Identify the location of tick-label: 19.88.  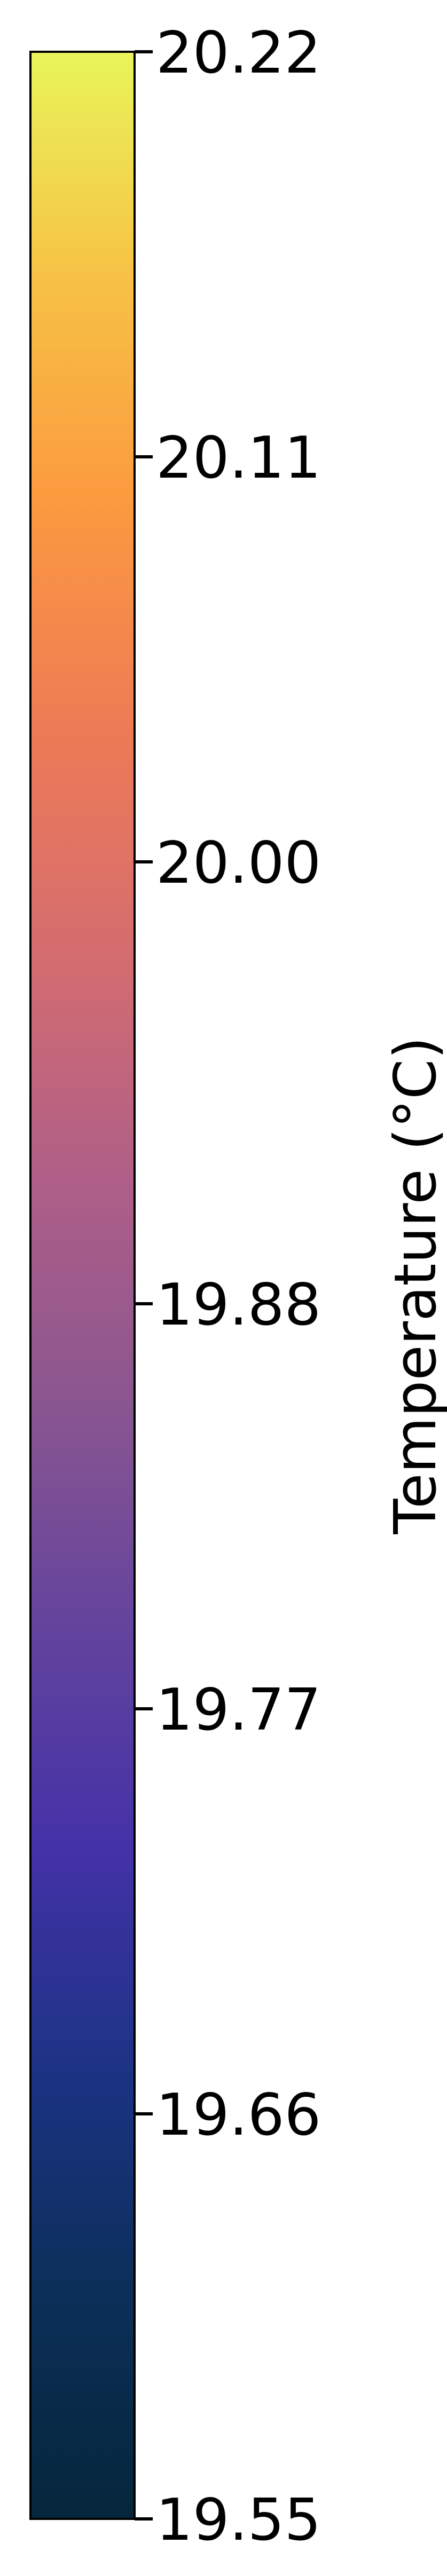
(239, 1305).